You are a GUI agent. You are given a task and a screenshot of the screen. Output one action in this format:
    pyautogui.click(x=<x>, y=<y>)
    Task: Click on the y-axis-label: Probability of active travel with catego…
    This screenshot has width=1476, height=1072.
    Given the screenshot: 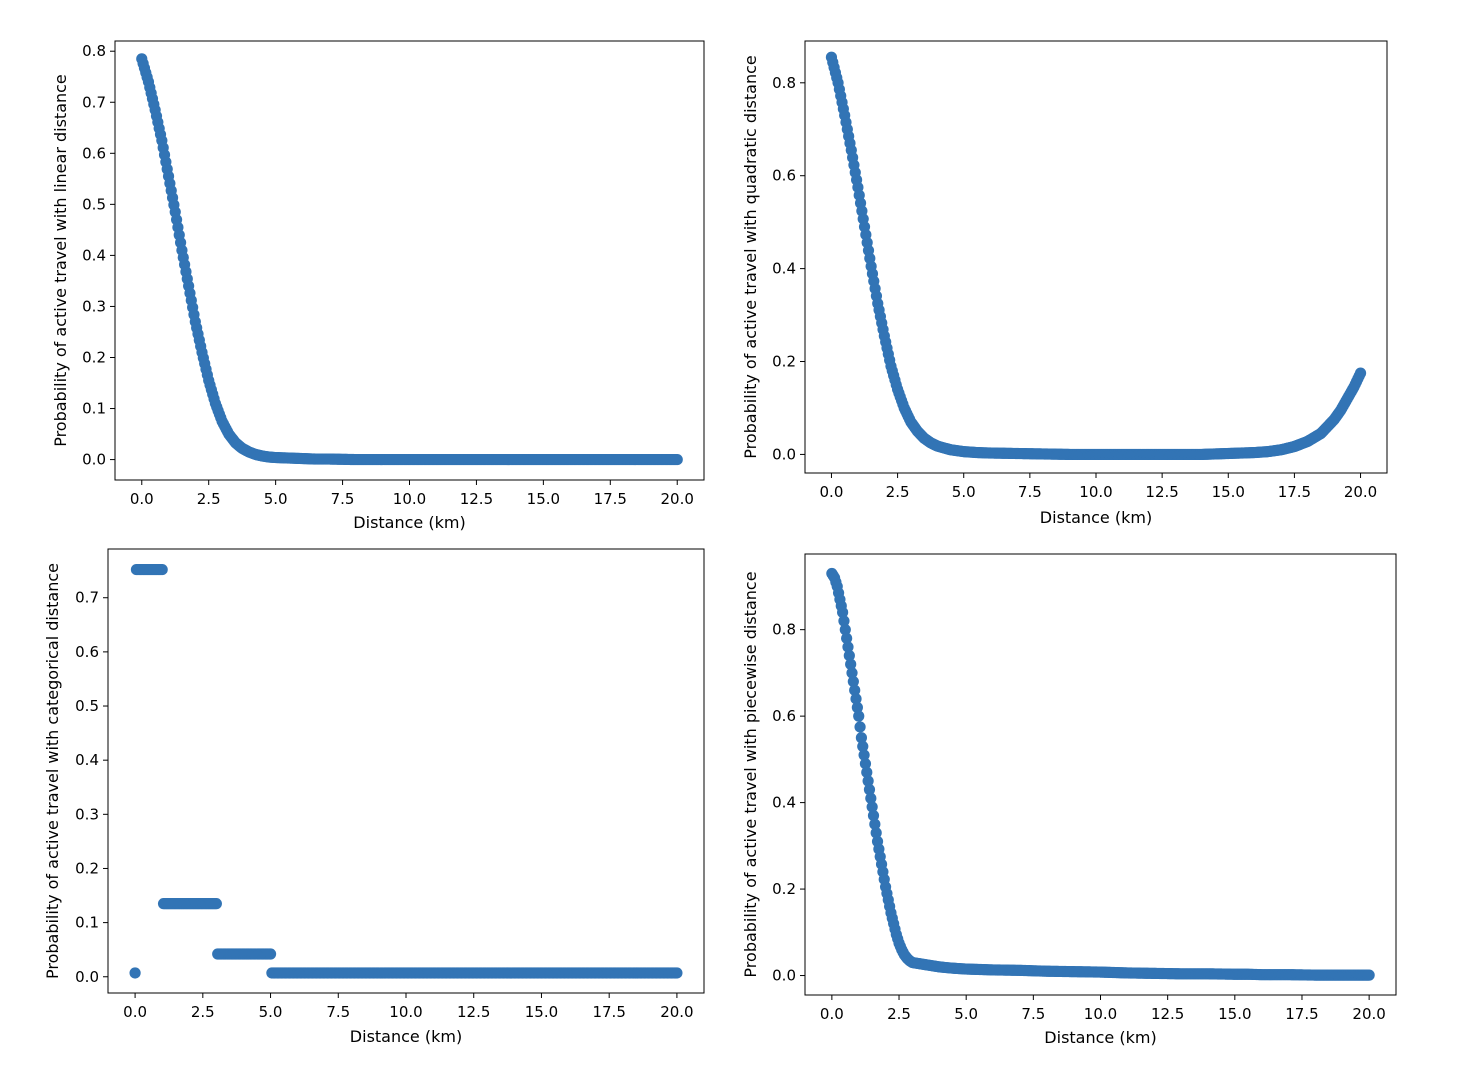 What is the action you would take?
    pyautogui.click(x=52, y=771)
    